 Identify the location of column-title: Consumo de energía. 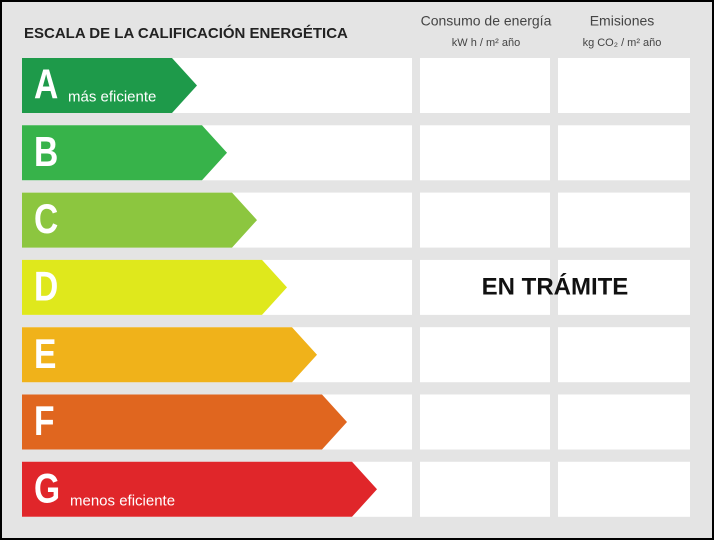
(486, 21).